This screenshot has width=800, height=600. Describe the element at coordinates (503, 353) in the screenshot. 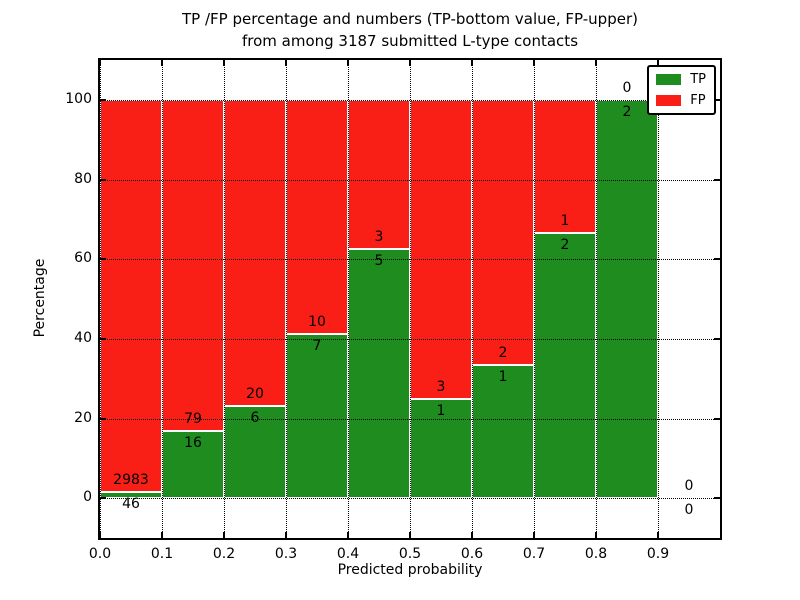

I see `fp-count-label: 2` at that location.